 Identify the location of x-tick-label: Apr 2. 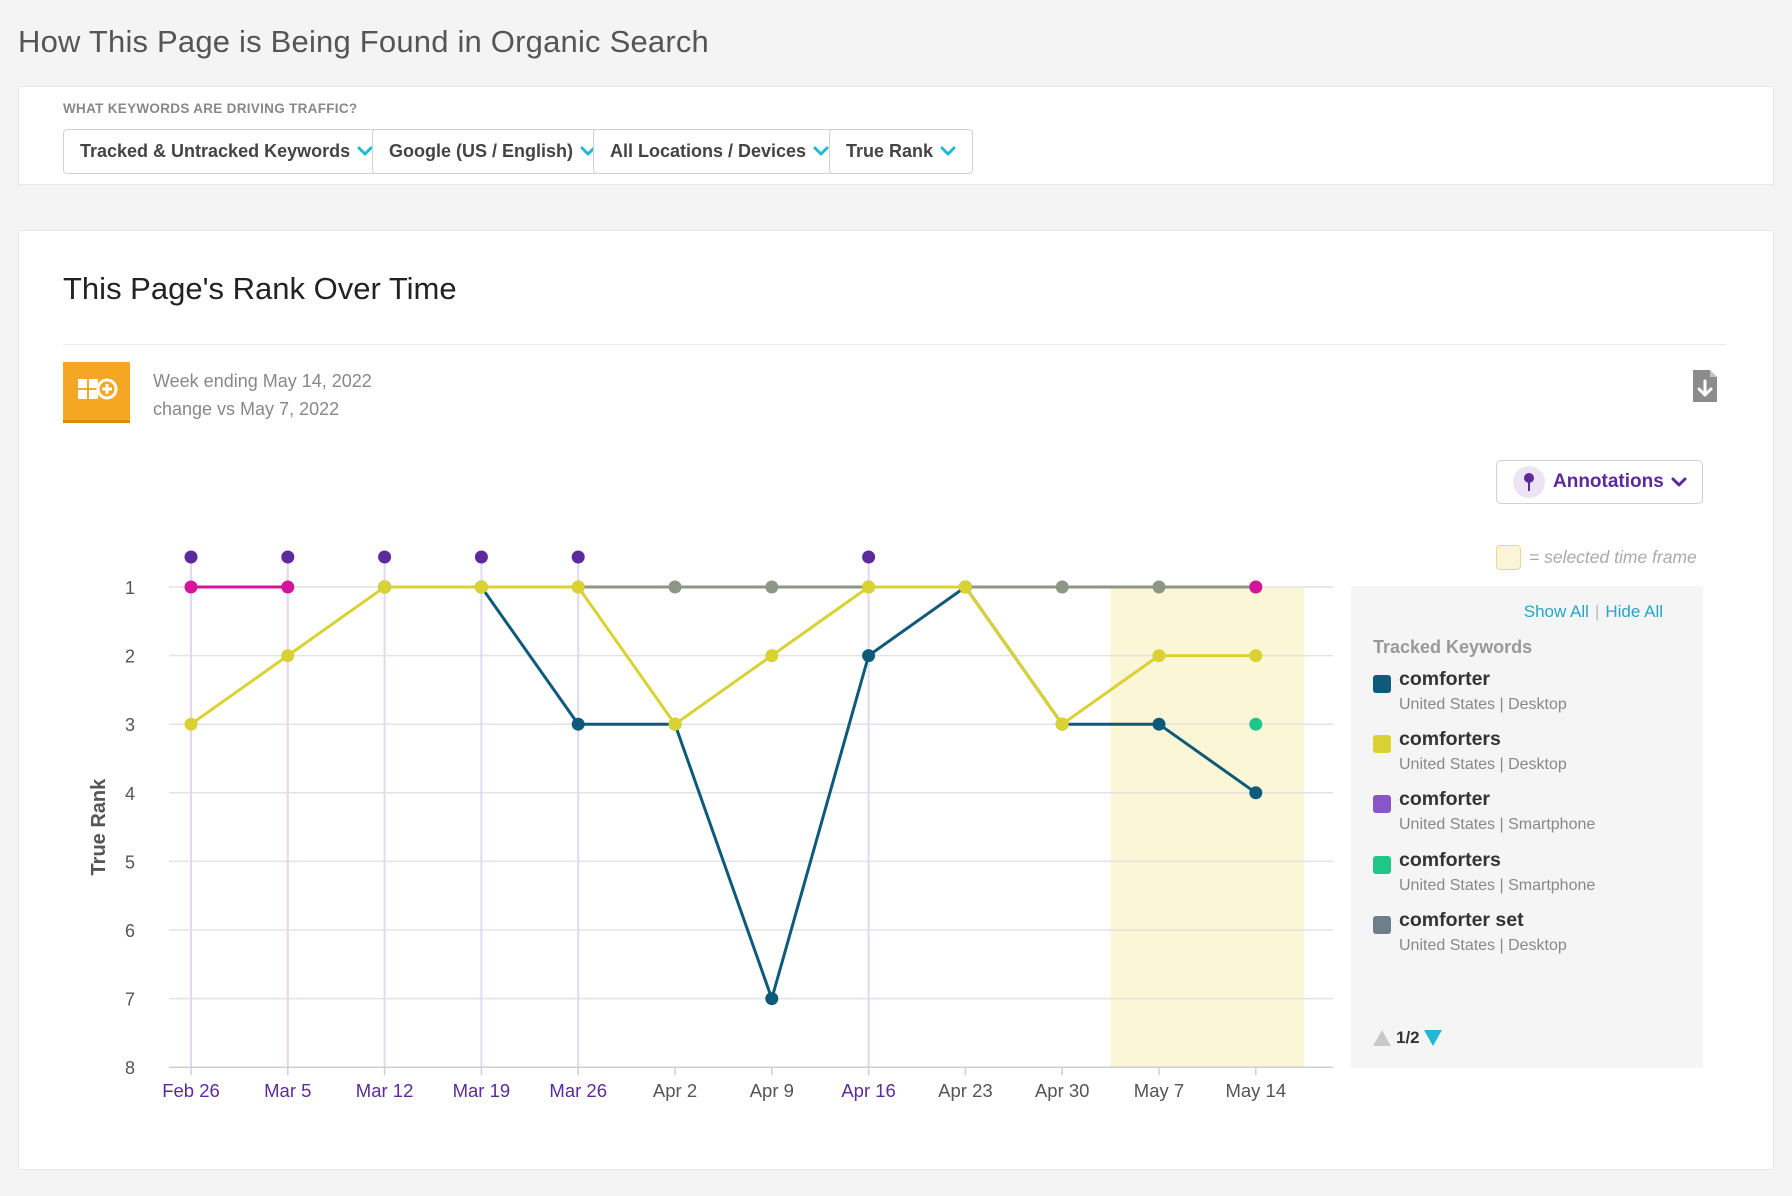
(675, 1090).